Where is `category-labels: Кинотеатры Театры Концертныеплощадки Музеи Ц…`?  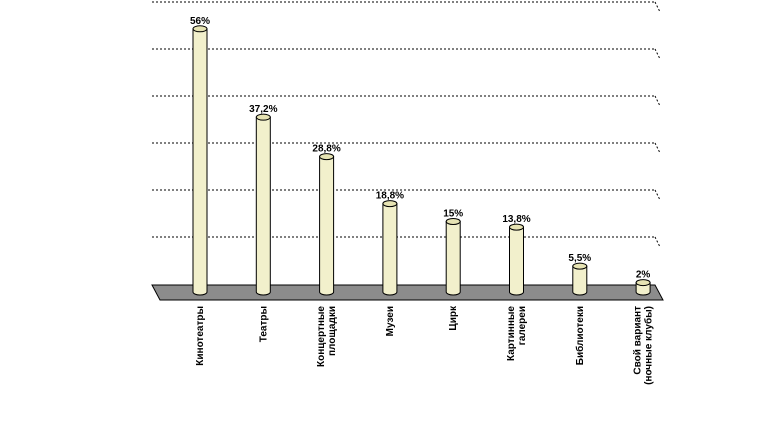
category-labels: Кинотеатры Театры Концертныеплощадки Музеи Ц… is located at coordinates (425, 345).